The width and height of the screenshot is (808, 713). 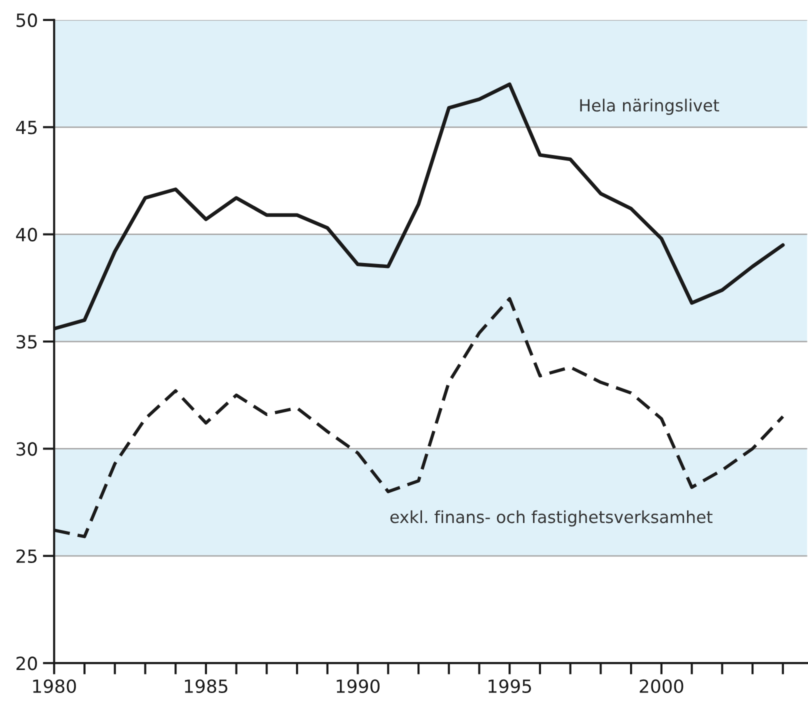 I want to click on y-tick-label: 20, so click(x=26, y=663).